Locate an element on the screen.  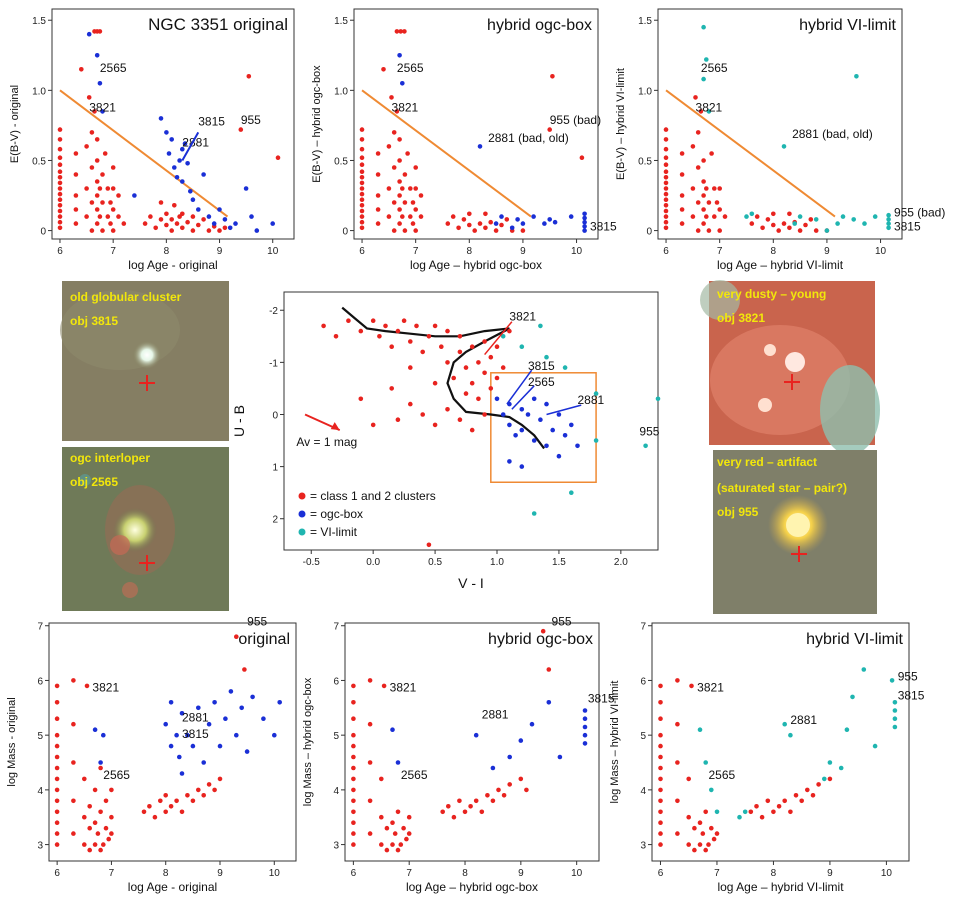
y-tick-label: 6 is located at coordinates (40, 681).